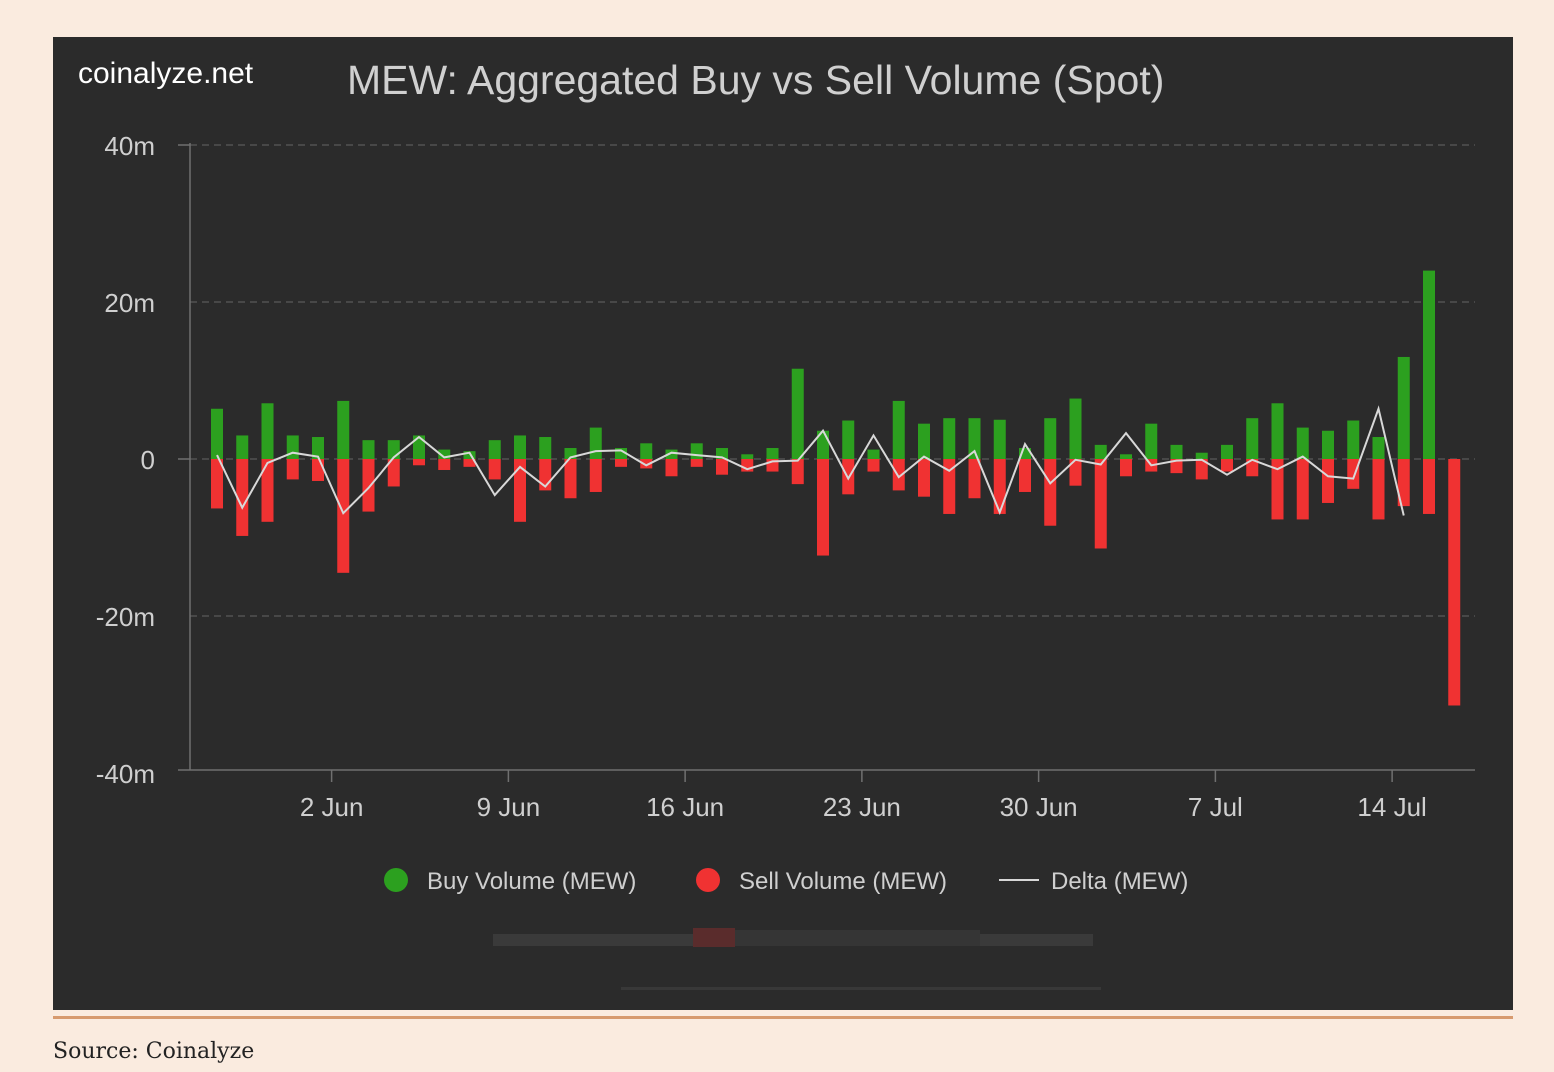  Describe the element at coordinates (861, 988) in the screenshot. I see `navigator-baseline` at that location.